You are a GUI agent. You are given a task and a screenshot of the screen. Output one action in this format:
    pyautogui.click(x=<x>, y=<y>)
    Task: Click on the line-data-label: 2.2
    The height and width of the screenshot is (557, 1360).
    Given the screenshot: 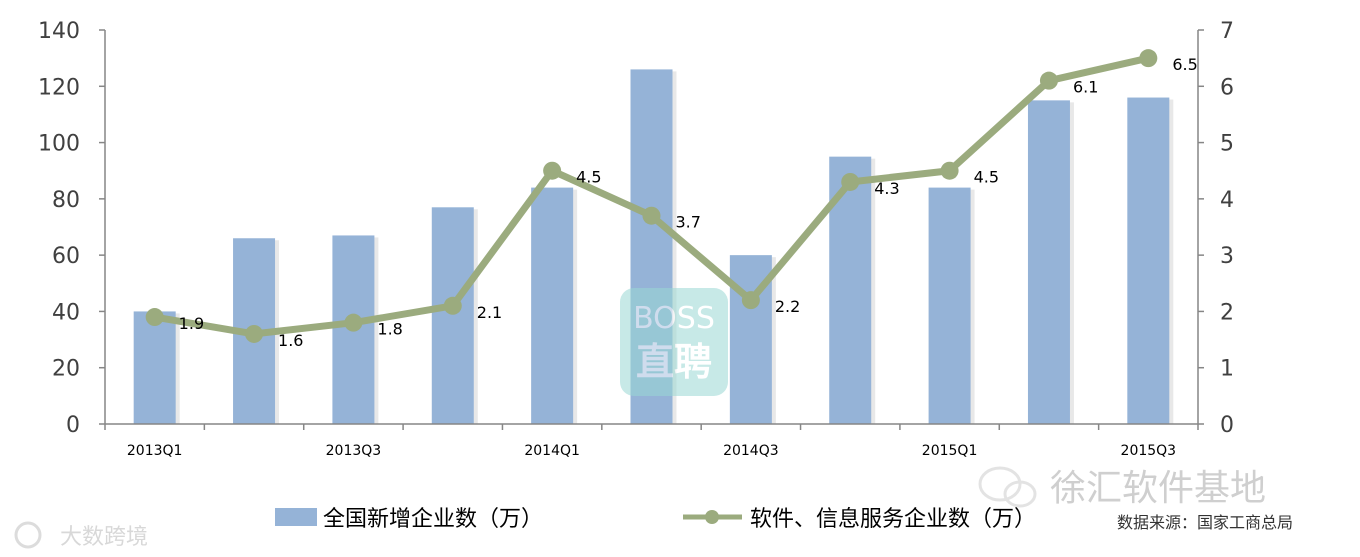 What is the action you would take?
    pyautogui.click(x=787, y=306)
    